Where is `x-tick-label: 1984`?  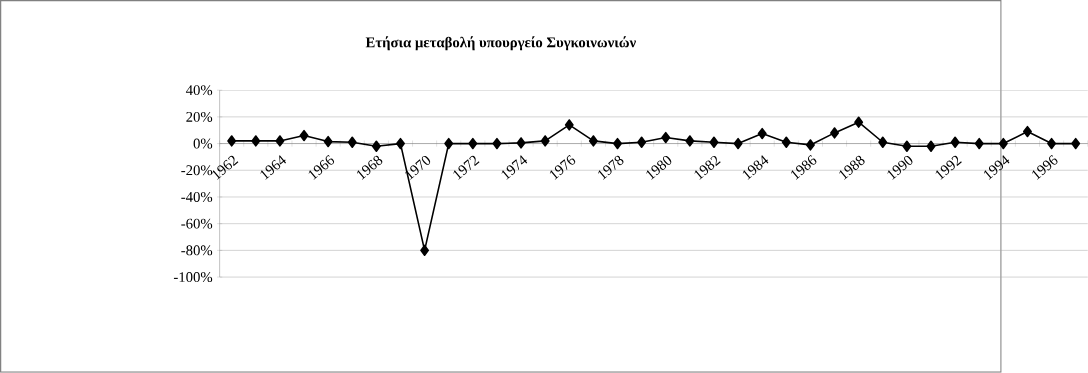 x-tick-label: 1984 is located at coordinates (755, 167).